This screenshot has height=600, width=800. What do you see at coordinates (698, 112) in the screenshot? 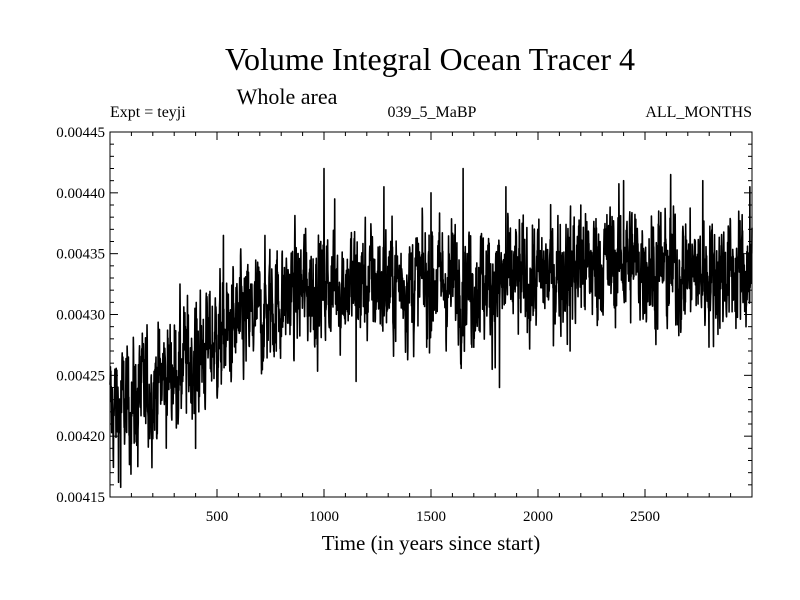
I see `period-label: ALL_MONTHS` at bounding box center [698, 112].